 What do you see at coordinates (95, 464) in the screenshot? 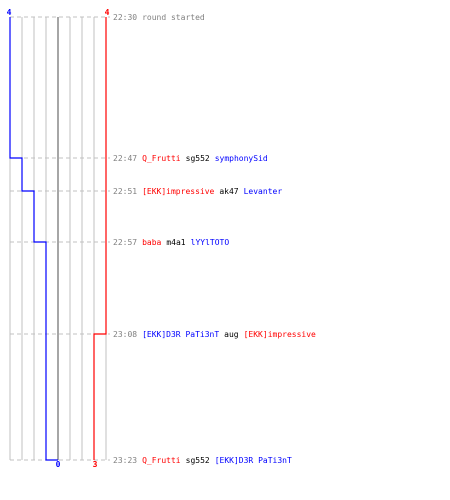
I see `red-end-count: 3` at bounding box center [95, 464].